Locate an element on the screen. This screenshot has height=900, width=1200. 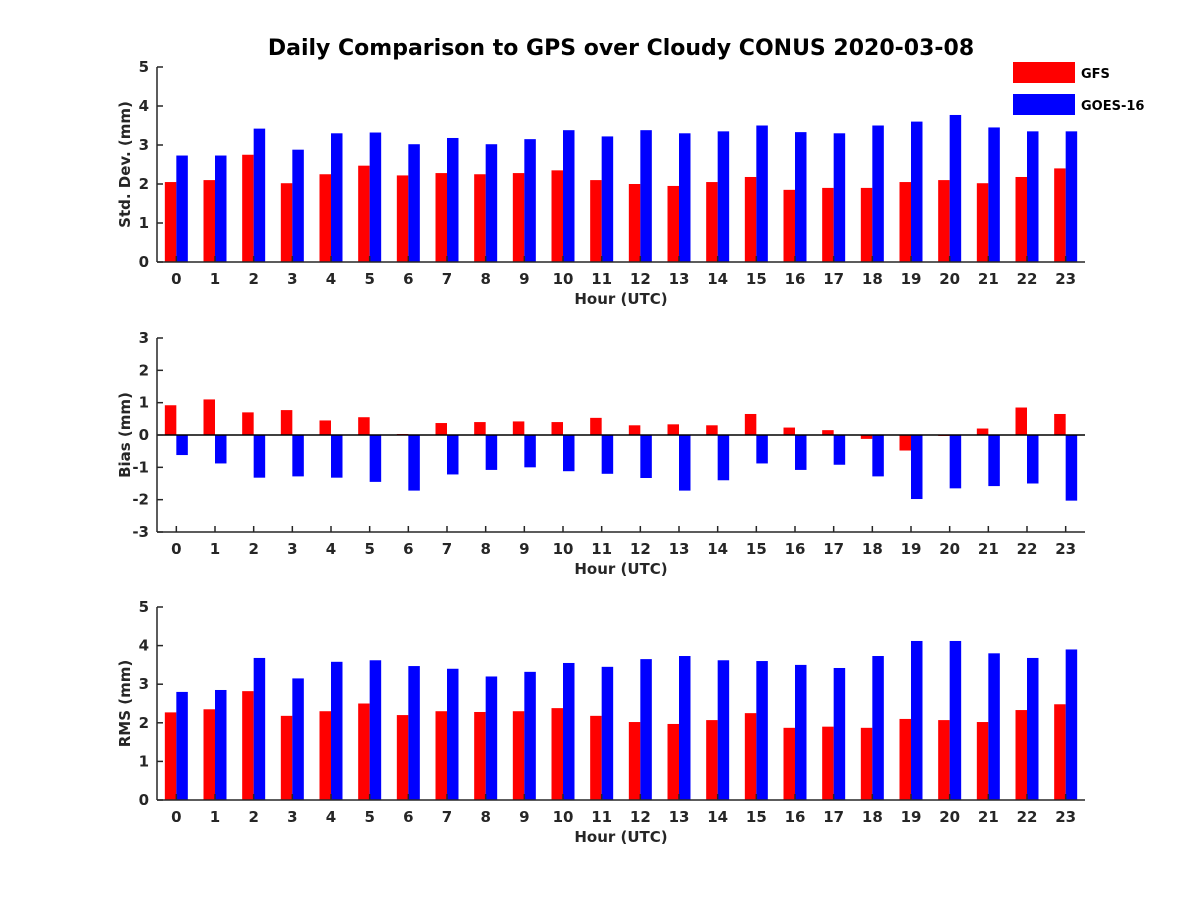
y-tick-label-rms: 3 is located at coordinates (144, 684).